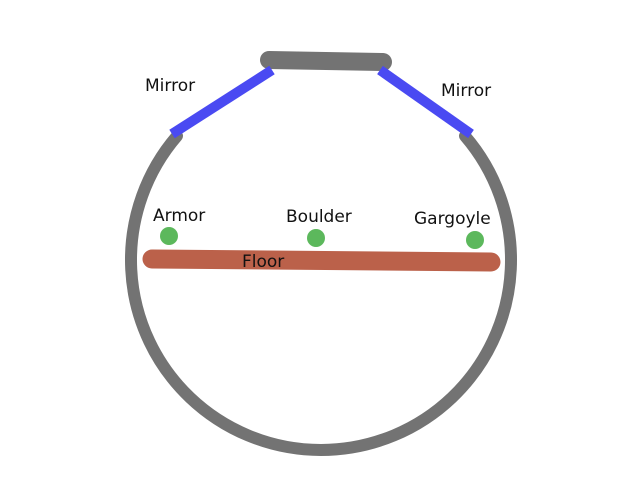 The height and width of the screenshot is (480, 640). Describe the element at coordinates (466, 91) in the screenshot. I see `mirror-right-label: Mirror` at that location.